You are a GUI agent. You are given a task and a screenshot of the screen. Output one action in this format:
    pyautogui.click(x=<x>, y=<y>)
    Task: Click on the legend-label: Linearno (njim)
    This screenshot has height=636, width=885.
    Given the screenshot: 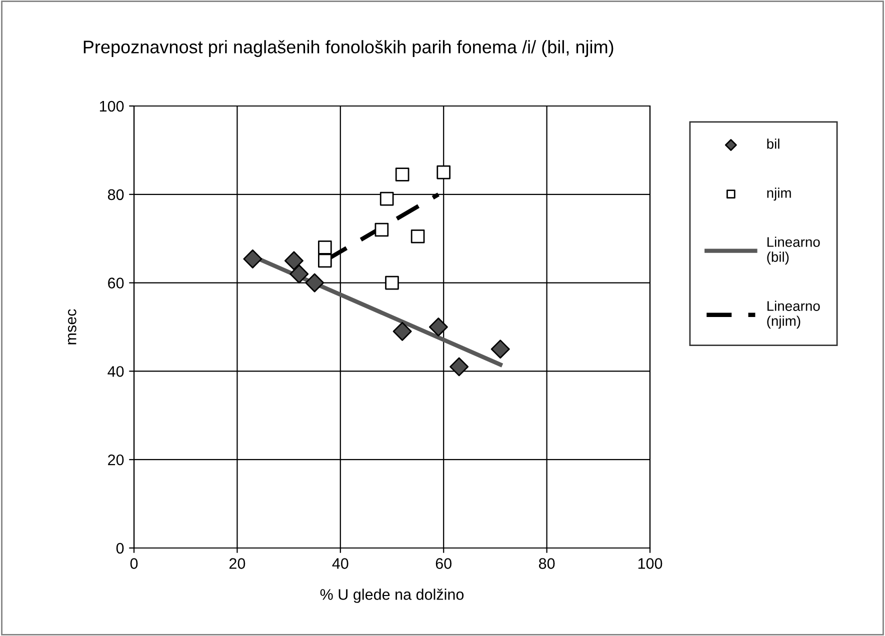 What is the action you would take?
    pyautogui.click(x=793, y=314)
    